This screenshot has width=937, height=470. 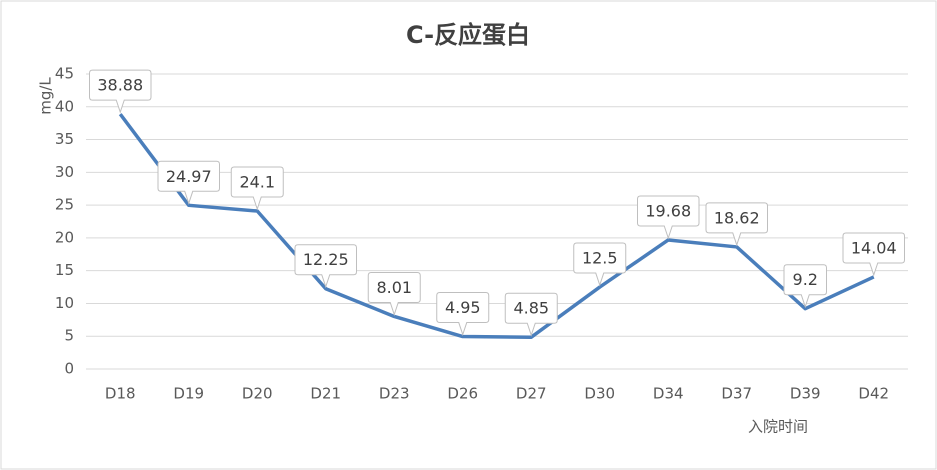 What do you see at coordinates (873, 394) in the screenshot?
I see `x-tick-label: D42` at bounding box center [873, 394].